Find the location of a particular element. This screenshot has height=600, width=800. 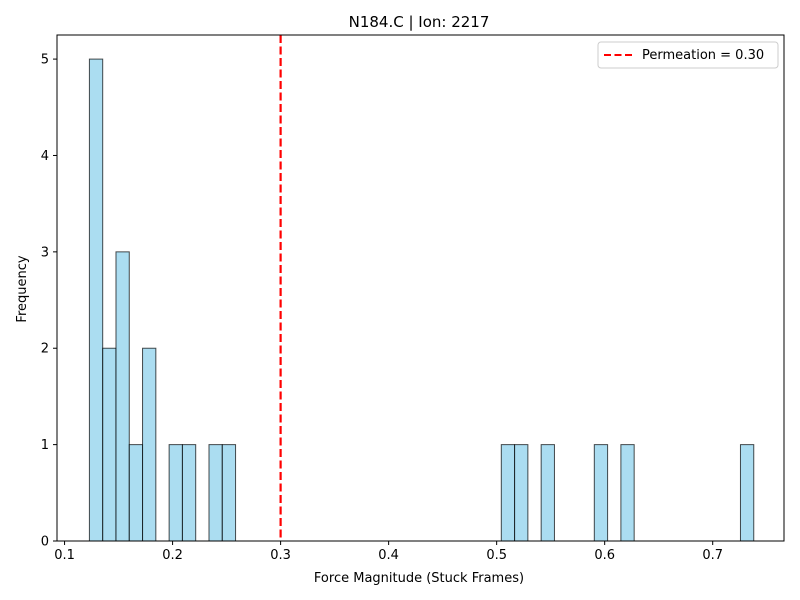

x-tick-label: 0.5 is located at coordinates (496, 555).